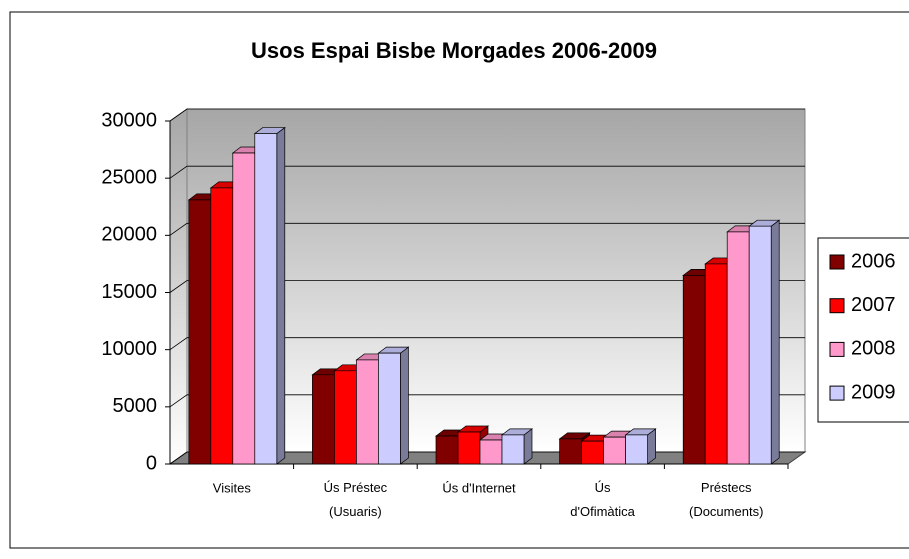  Describe the element at coordinates (873, 261) in the screenshot. I see `legend-label: 2006` at that location.